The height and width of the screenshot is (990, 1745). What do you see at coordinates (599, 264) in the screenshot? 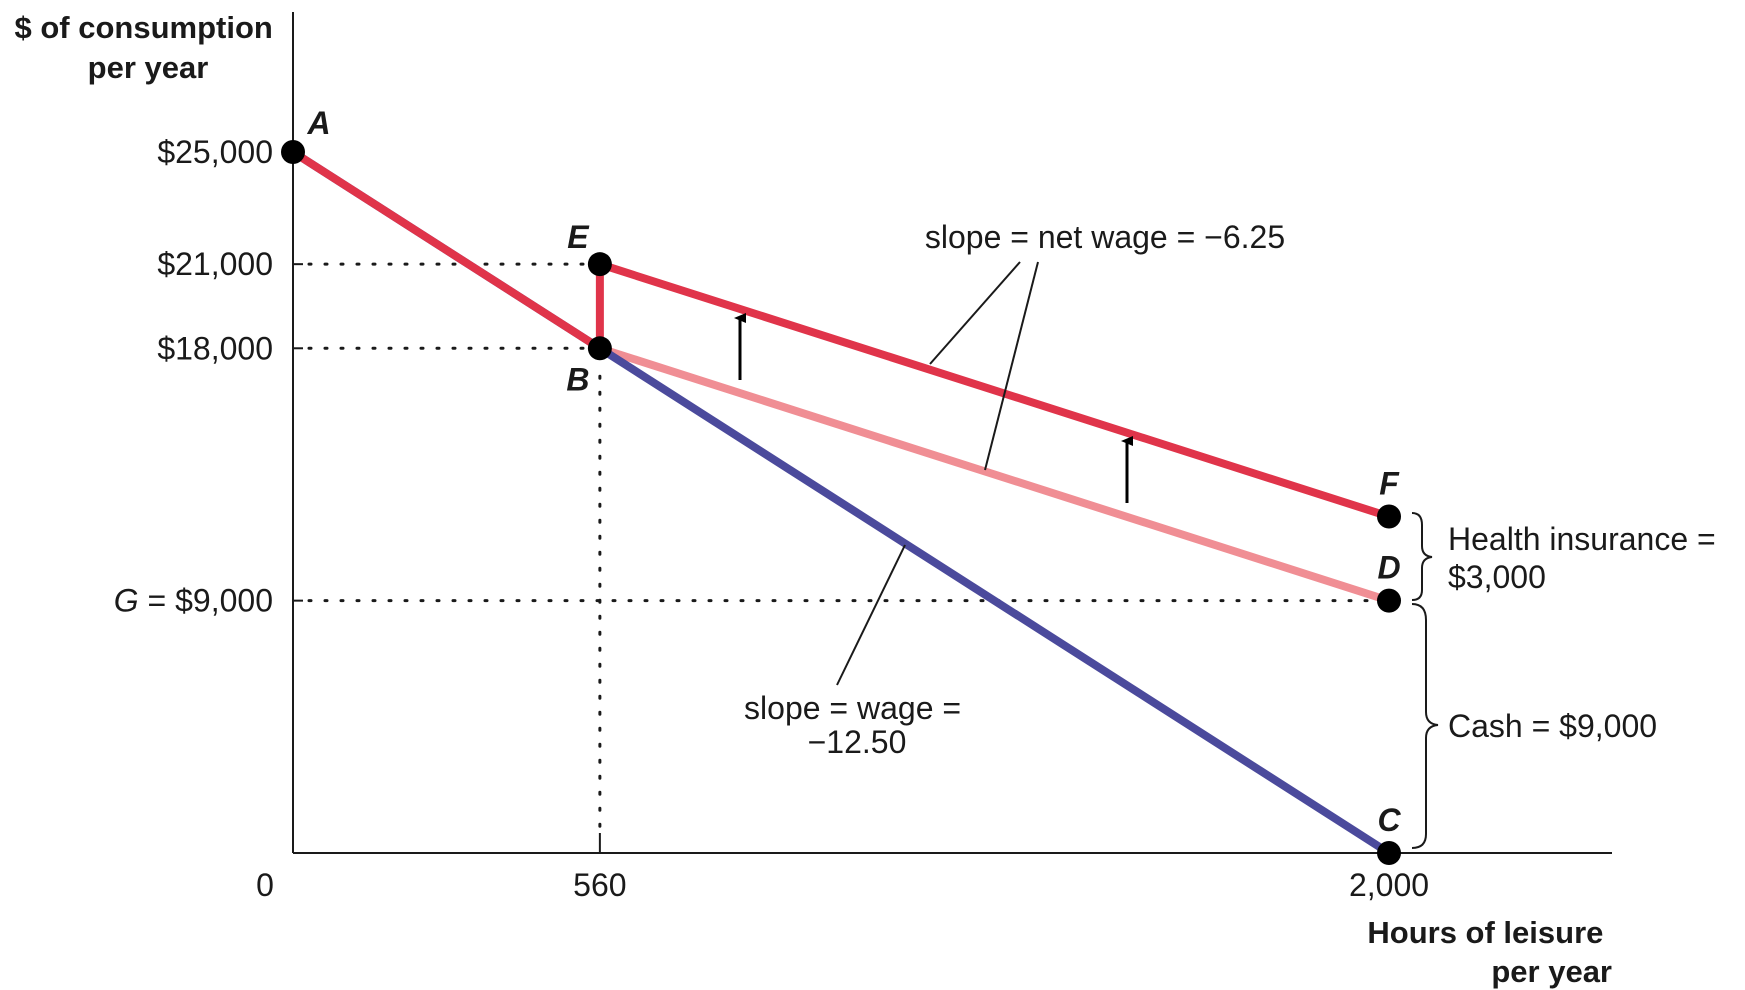
I see `point-e` at bounding box center [599, 264].